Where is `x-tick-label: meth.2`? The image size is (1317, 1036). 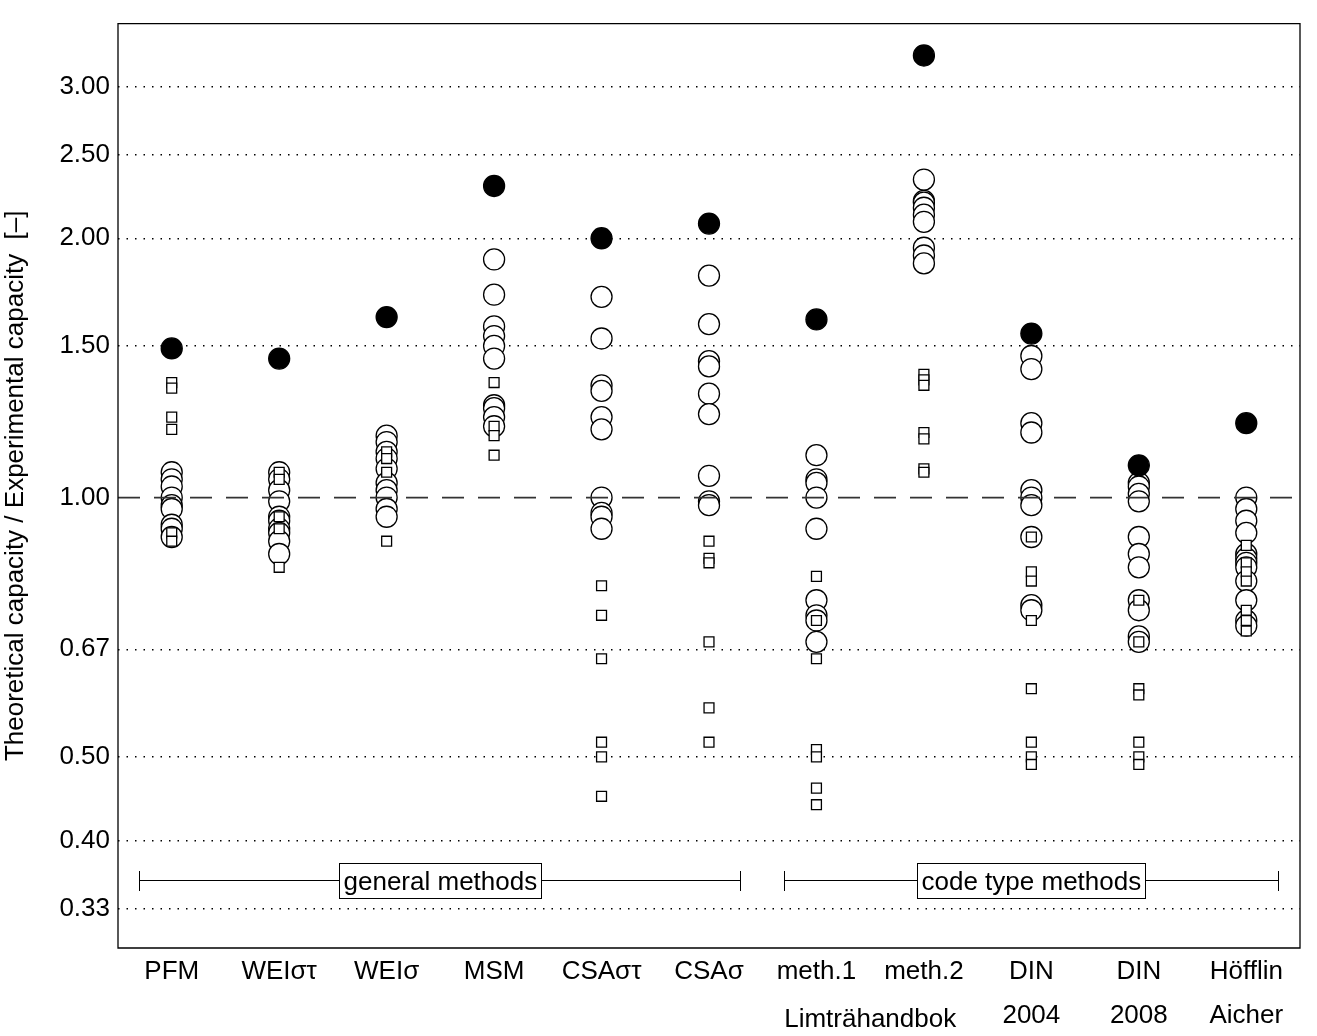
x-tick-label: meth.2 is located at coordinates (924, 970).